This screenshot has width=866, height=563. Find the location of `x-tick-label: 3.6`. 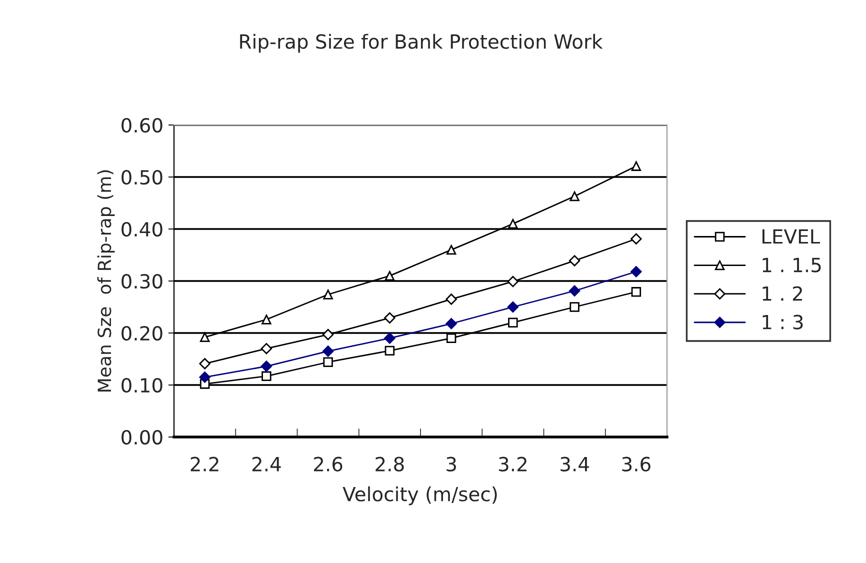

x-tick-label: 3.6 is located at coordinates (636, 464).